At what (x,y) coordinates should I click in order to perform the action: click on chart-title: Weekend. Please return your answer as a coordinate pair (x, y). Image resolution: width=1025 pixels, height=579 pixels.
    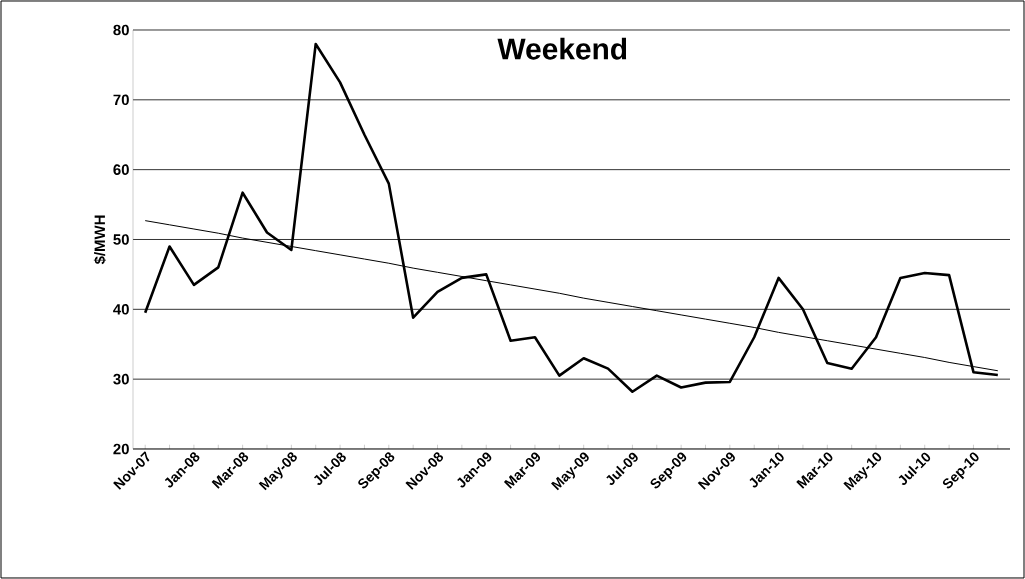
    Looking at the image, I should click on (562, 48).